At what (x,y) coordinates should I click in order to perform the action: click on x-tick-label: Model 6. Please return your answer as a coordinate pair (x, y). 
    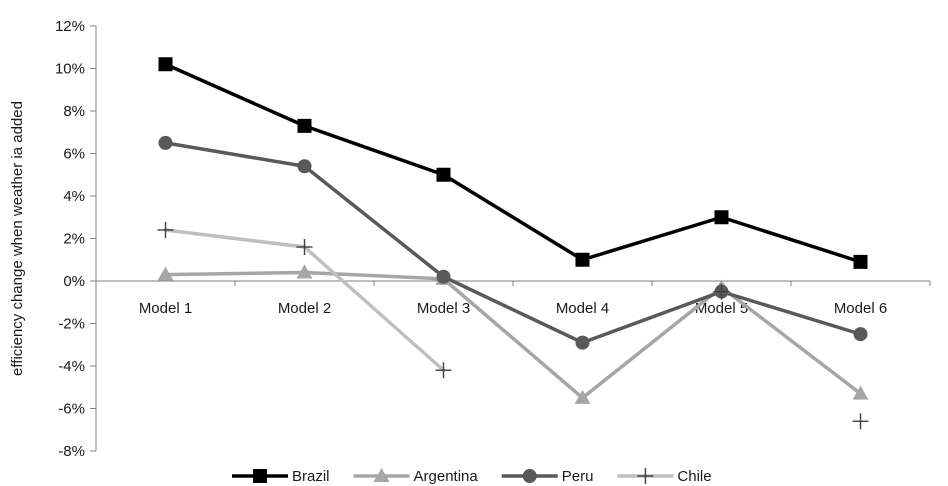
    Looking at the image, I should click on (860, 308).